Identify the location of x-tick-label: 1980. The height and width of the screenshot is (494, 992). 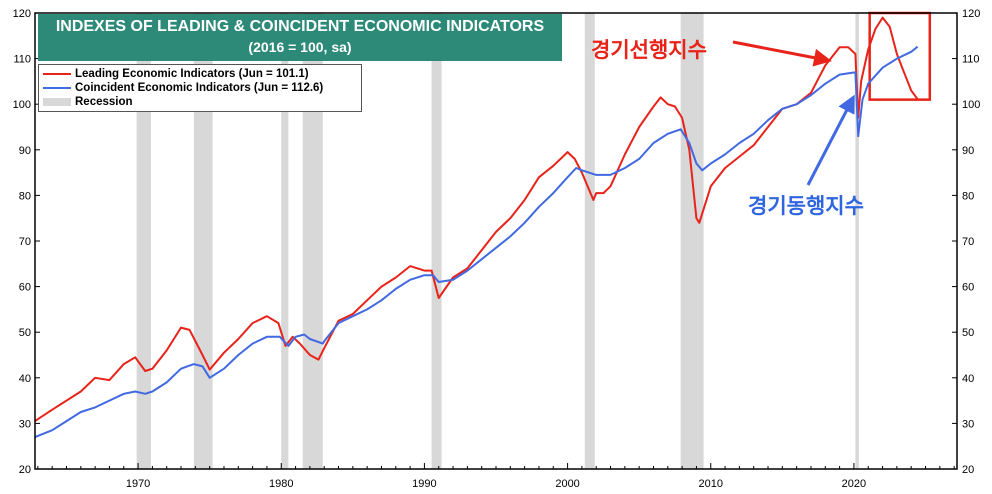
(281, 484).